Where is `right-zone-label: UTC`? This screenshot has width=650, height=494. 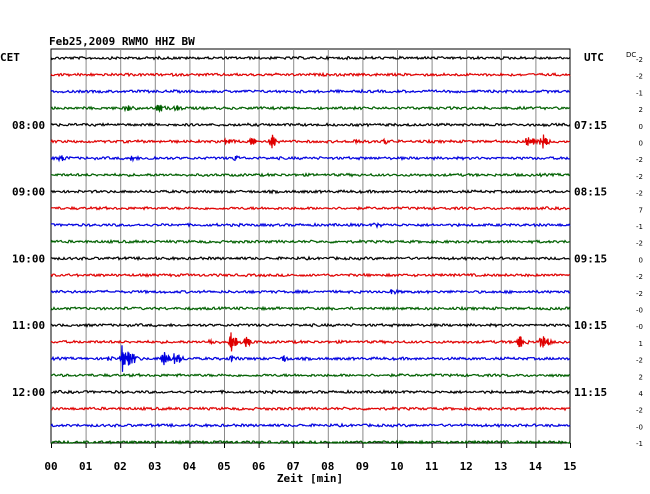 right-zone-label: UTC is located at coordinates (594, 57).